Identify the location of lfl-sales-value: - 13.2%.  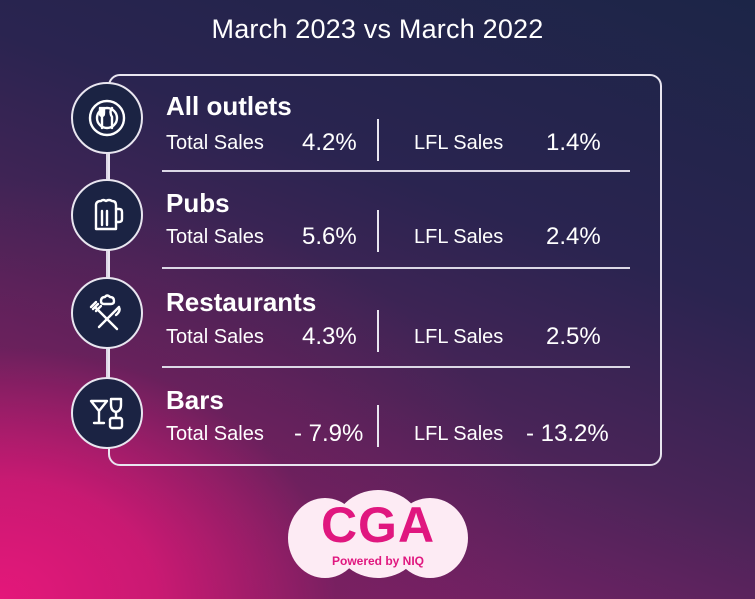
(567, 433).